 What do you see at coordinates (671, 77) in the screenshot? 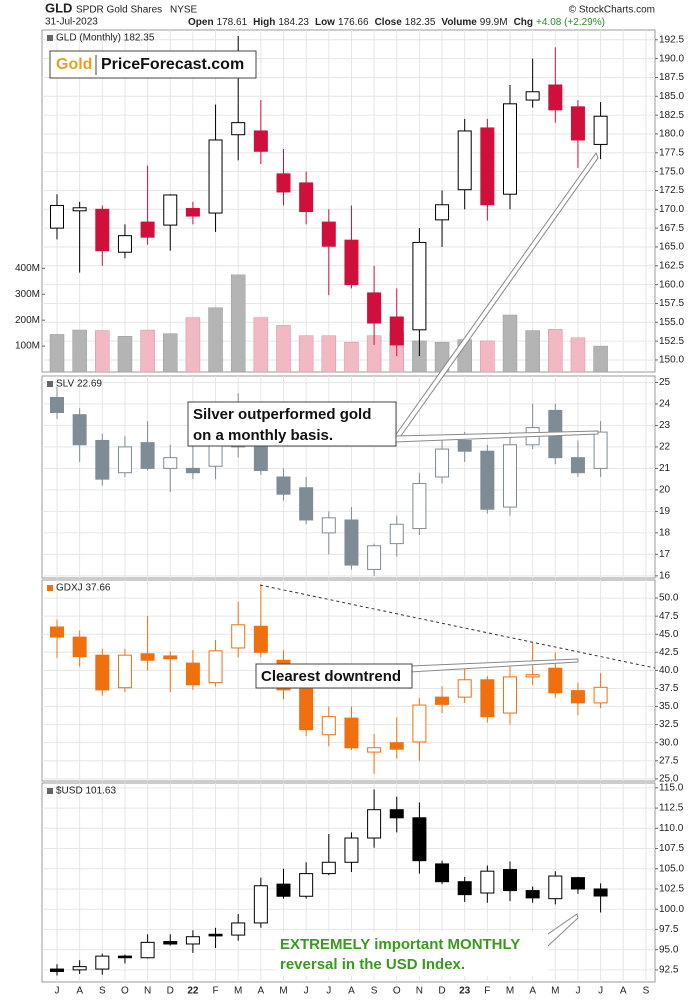
I see `y-tick-label: 187.5` at bounding box center [671, 77].